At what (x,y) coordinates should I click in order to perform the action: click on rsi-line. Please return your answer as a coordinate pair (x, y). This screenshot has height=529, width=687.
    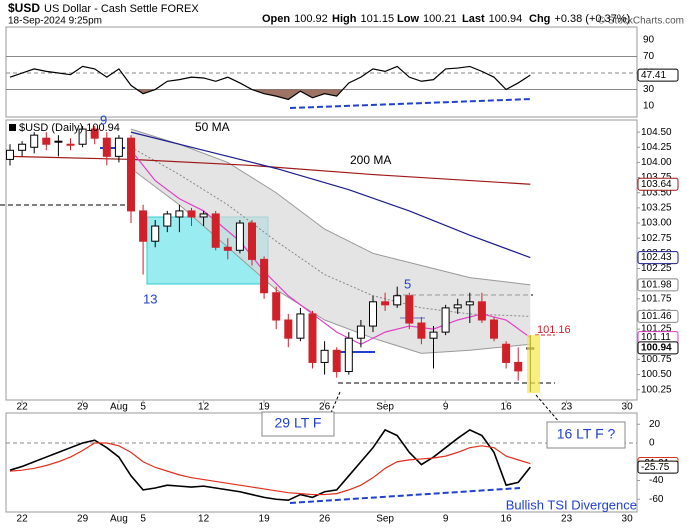
    Looking at the image, I should click on (270, 83).